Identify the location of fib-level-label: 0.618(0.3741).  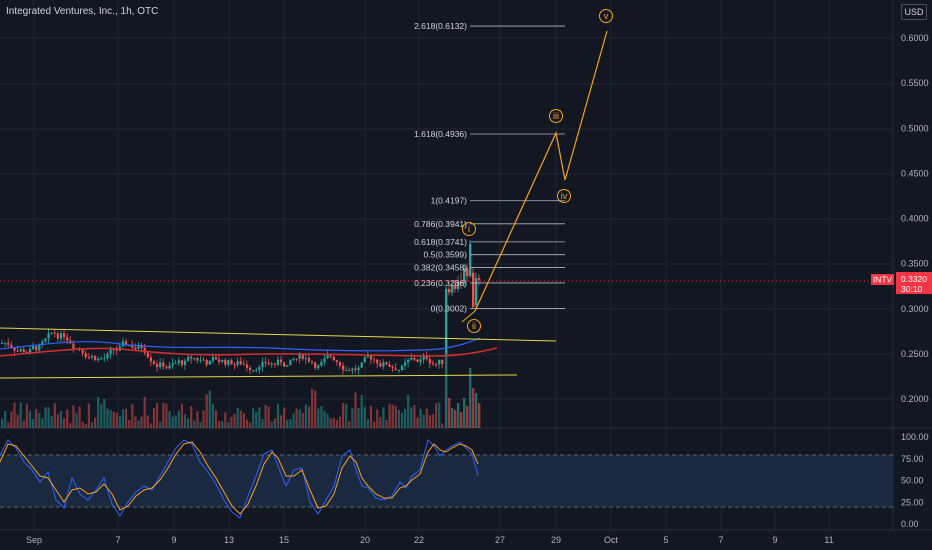
(440, 242).